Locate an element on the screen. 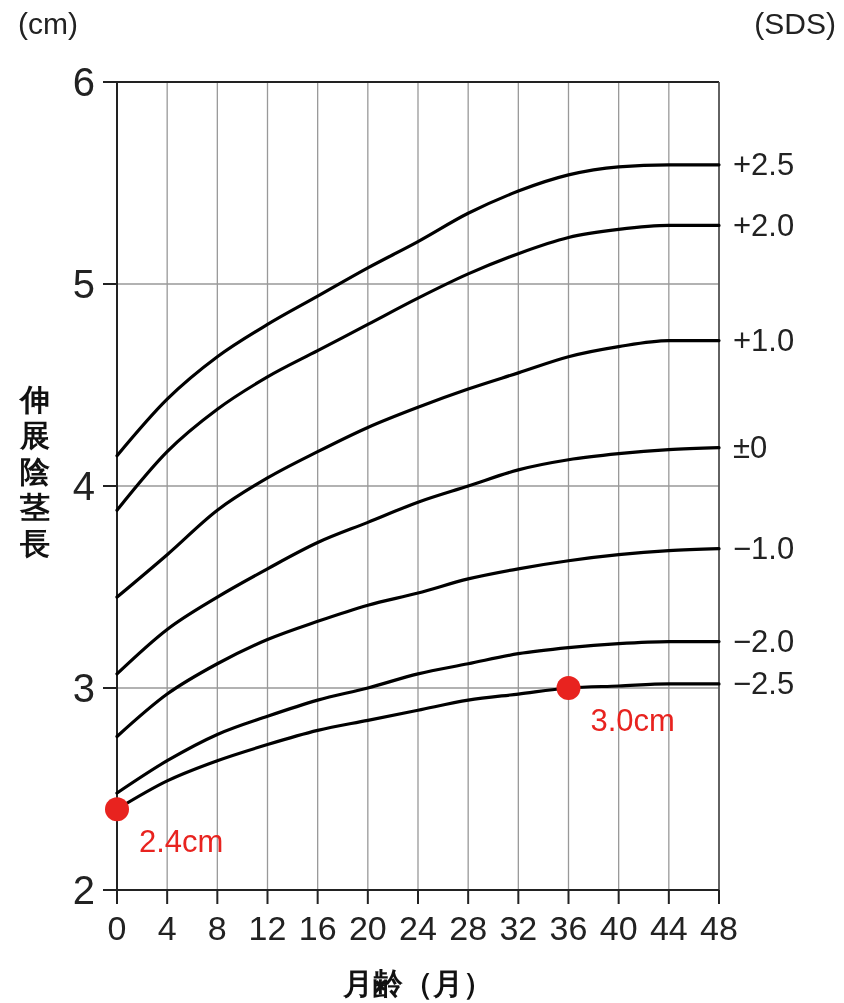 The image size is (844, 1003). x-tick-label: 28 is located at coordinates (468, 928).